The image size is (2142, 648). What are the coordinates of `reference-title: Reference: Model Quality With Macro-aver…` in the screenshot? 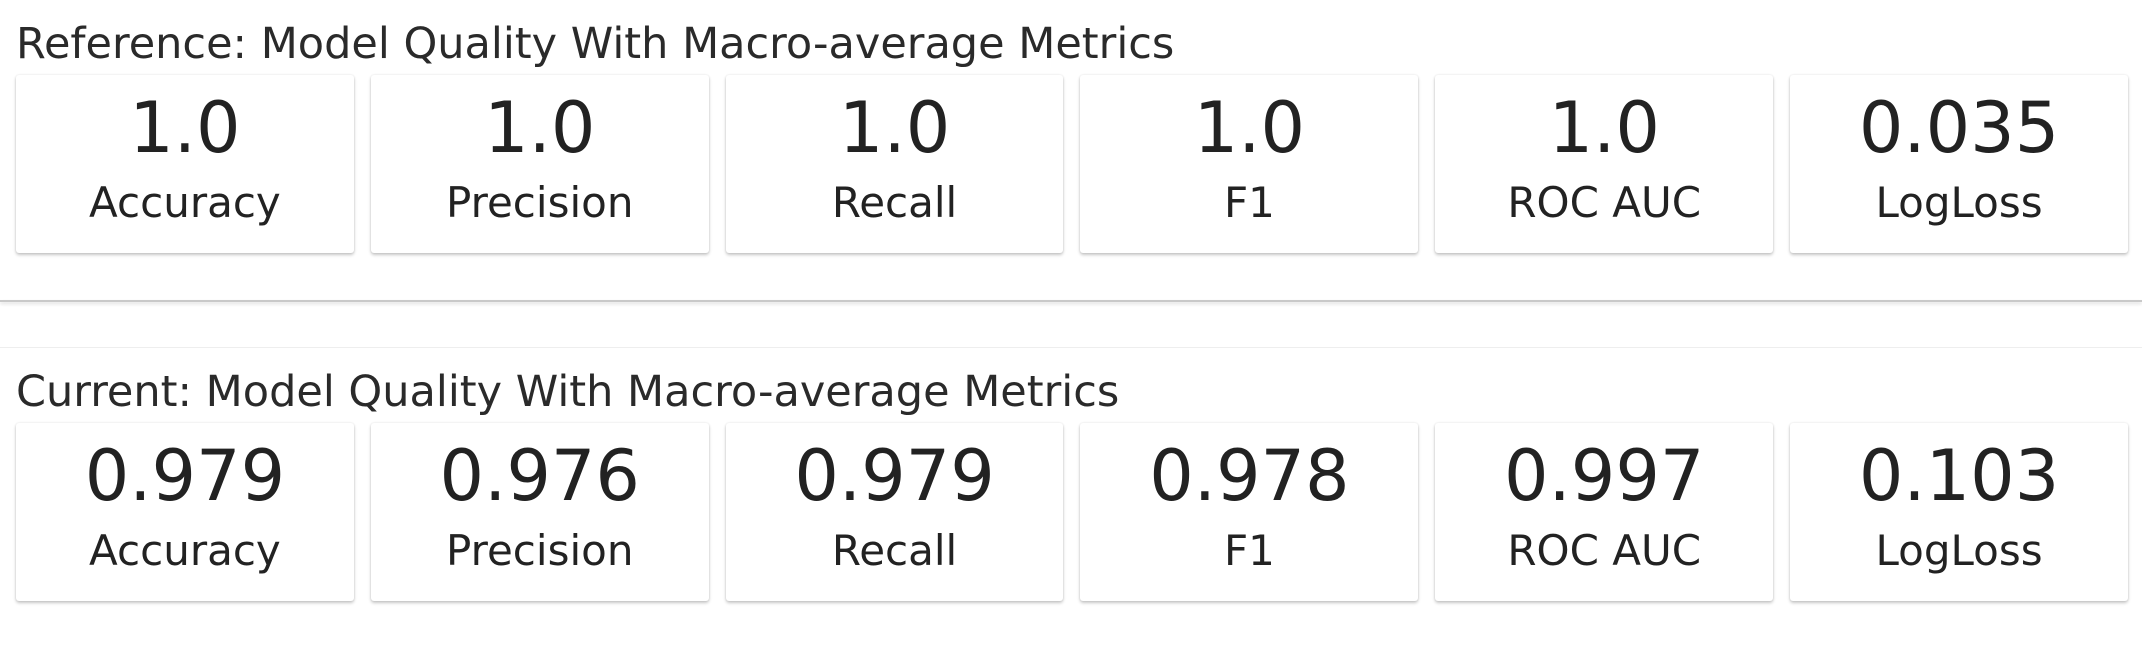 It's located at (595, 44).